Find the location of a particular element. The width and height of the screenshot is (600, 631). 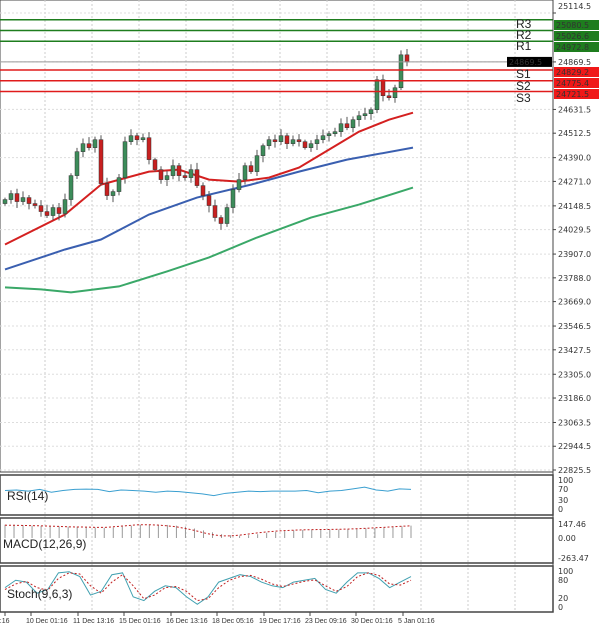

y-tick-label: 23788.0 is located at coordinates (574, 278).